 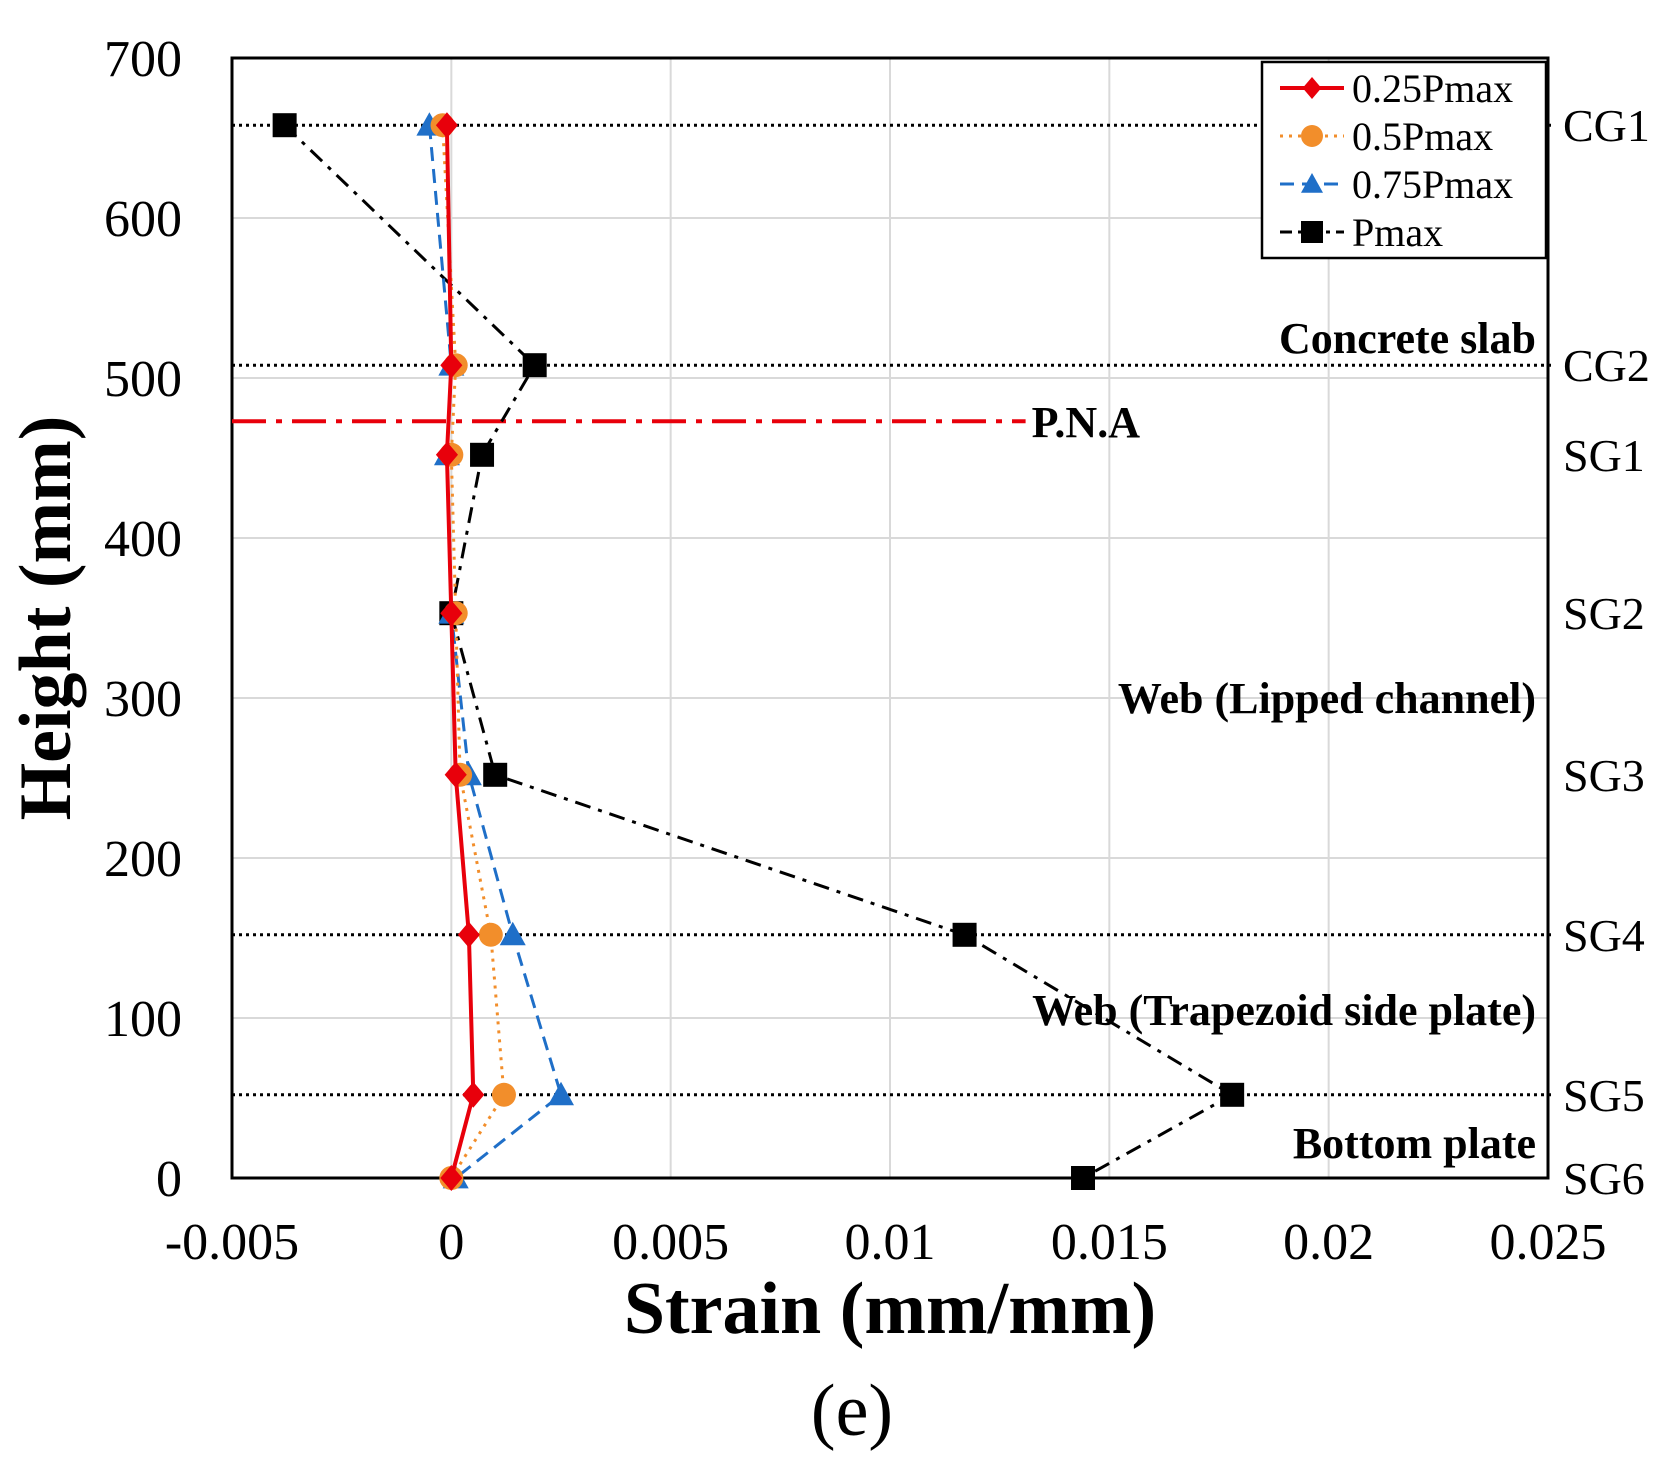 What do you see at coordinates (1604, 613) in the screenshot?
I see `gauge-label: SG2` at bounding box center [1604, 613].